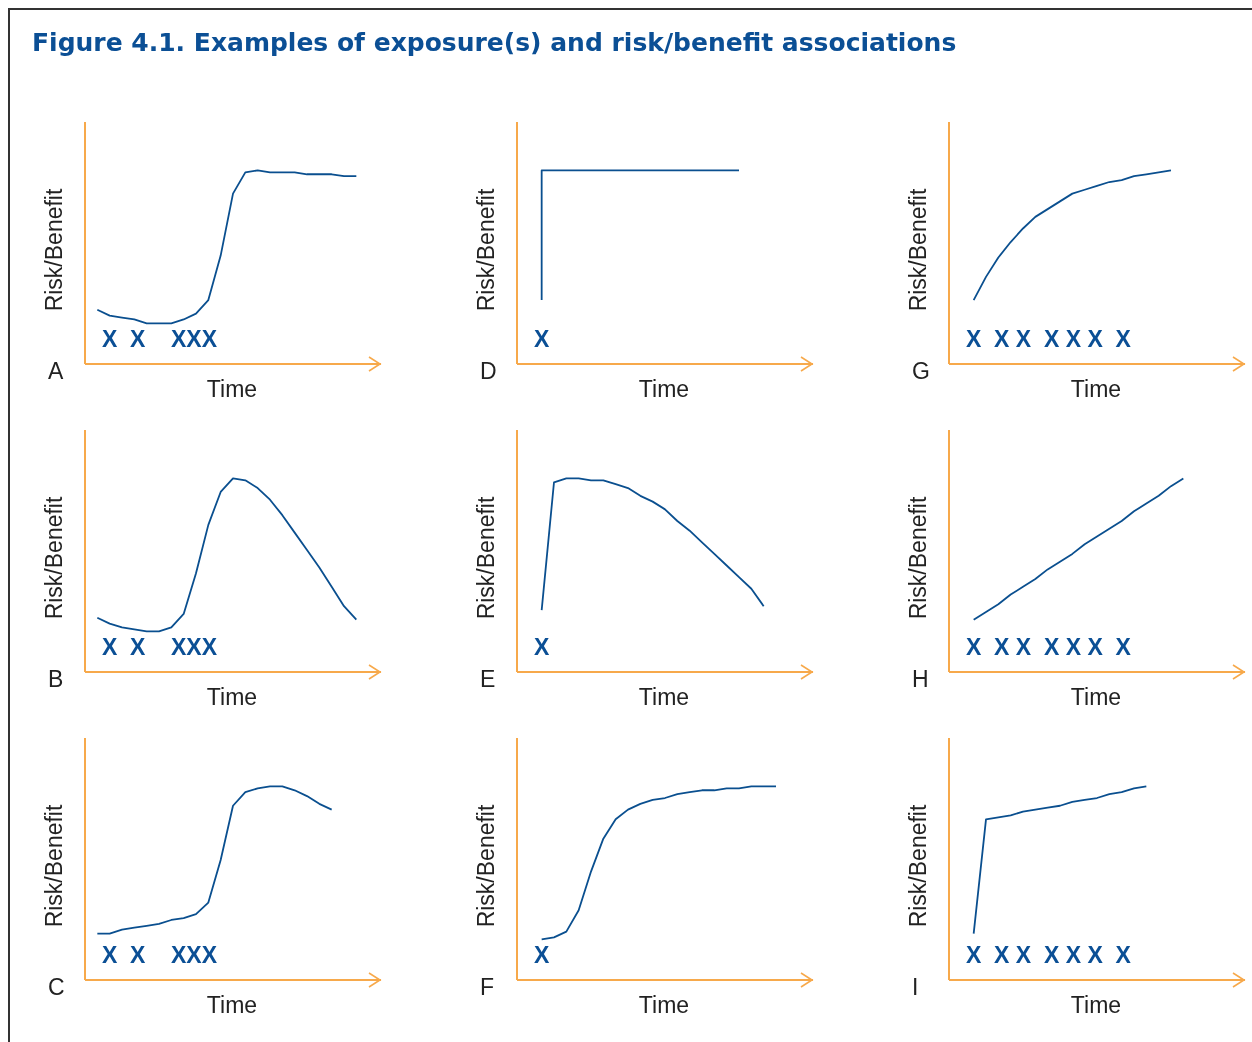 The height and width of the screenshot is (1042, 1252). What do you see at coordinates (488, 371) in the screenshot?
I see `text: D` at bounding box center [488, 371].